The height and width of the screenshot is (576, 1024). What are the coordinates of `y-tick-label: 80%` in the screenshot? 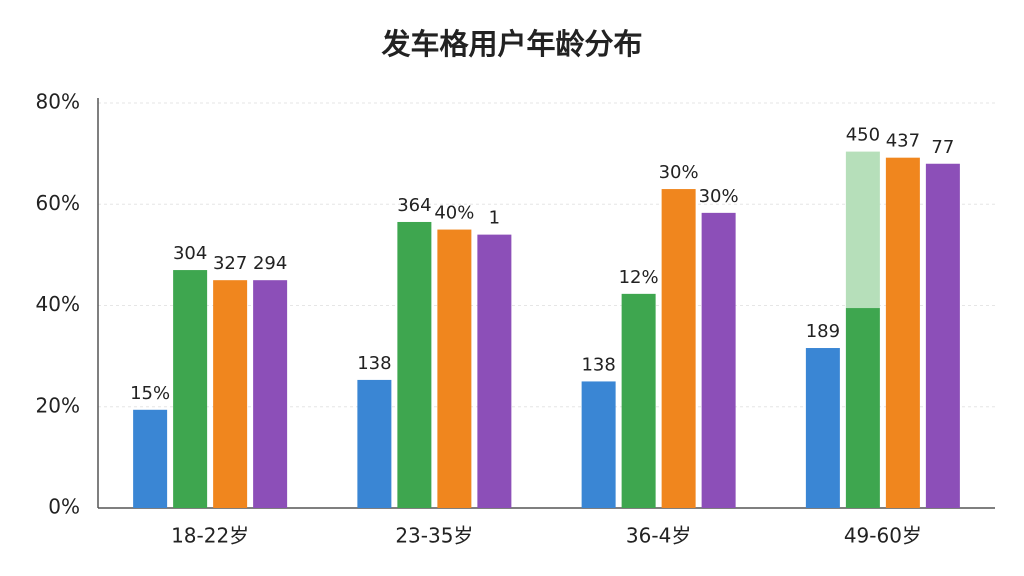 It's located at (58, 102).